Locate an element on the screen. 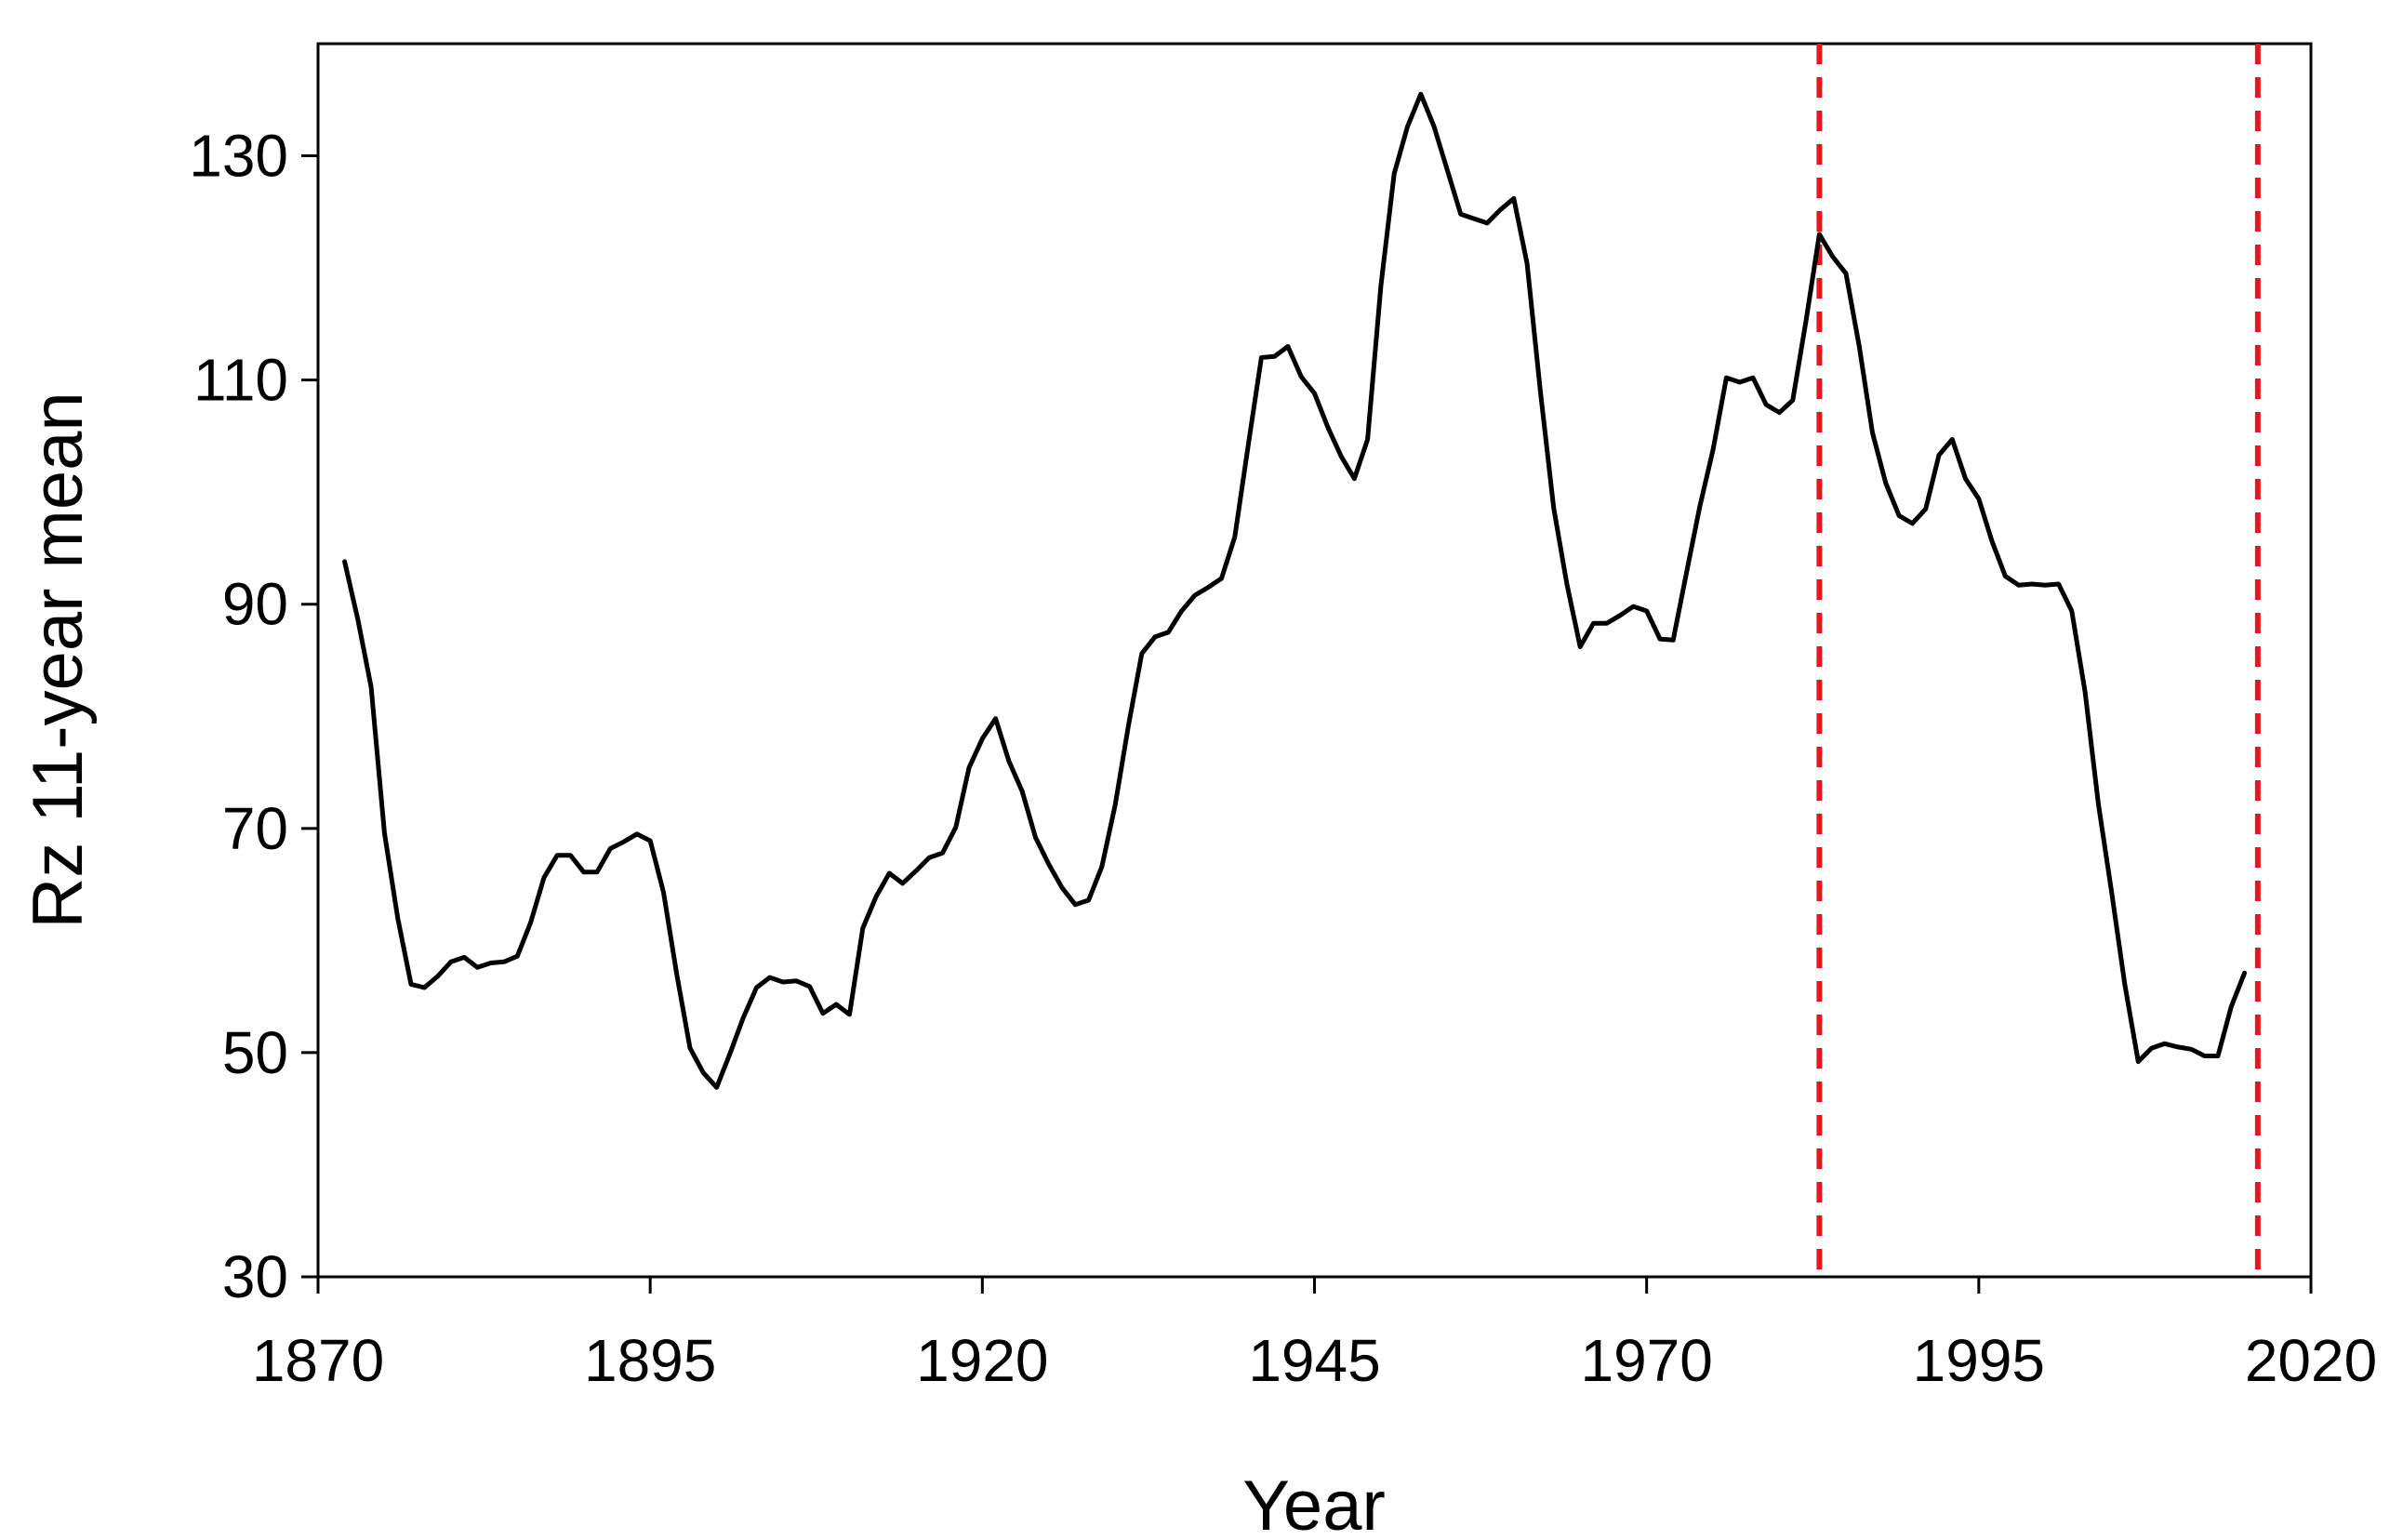  x-tick-label: 1870 is located at coordinates (318, 1360).